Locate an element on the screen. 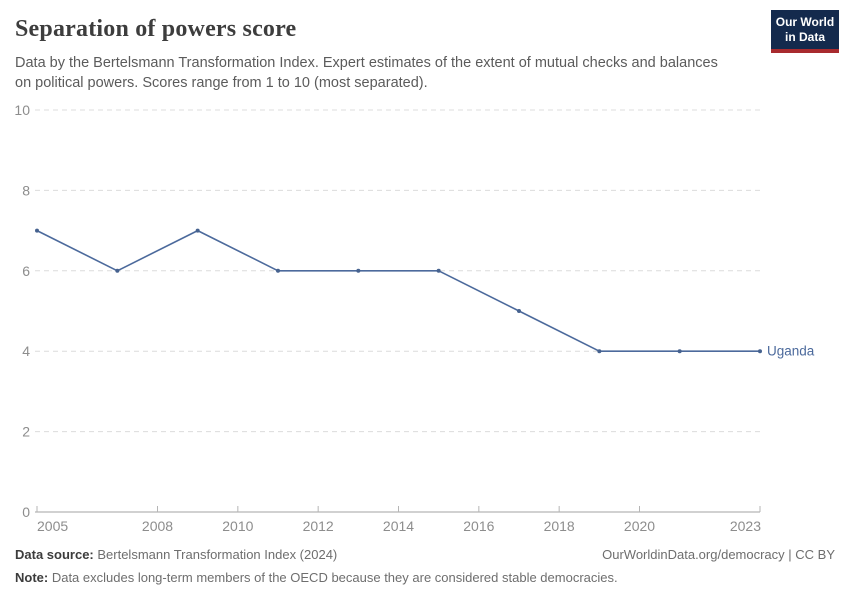 This screenshot has height=600, width=850. y-tick-label-0: 0 is located at coordinates (26, 512).